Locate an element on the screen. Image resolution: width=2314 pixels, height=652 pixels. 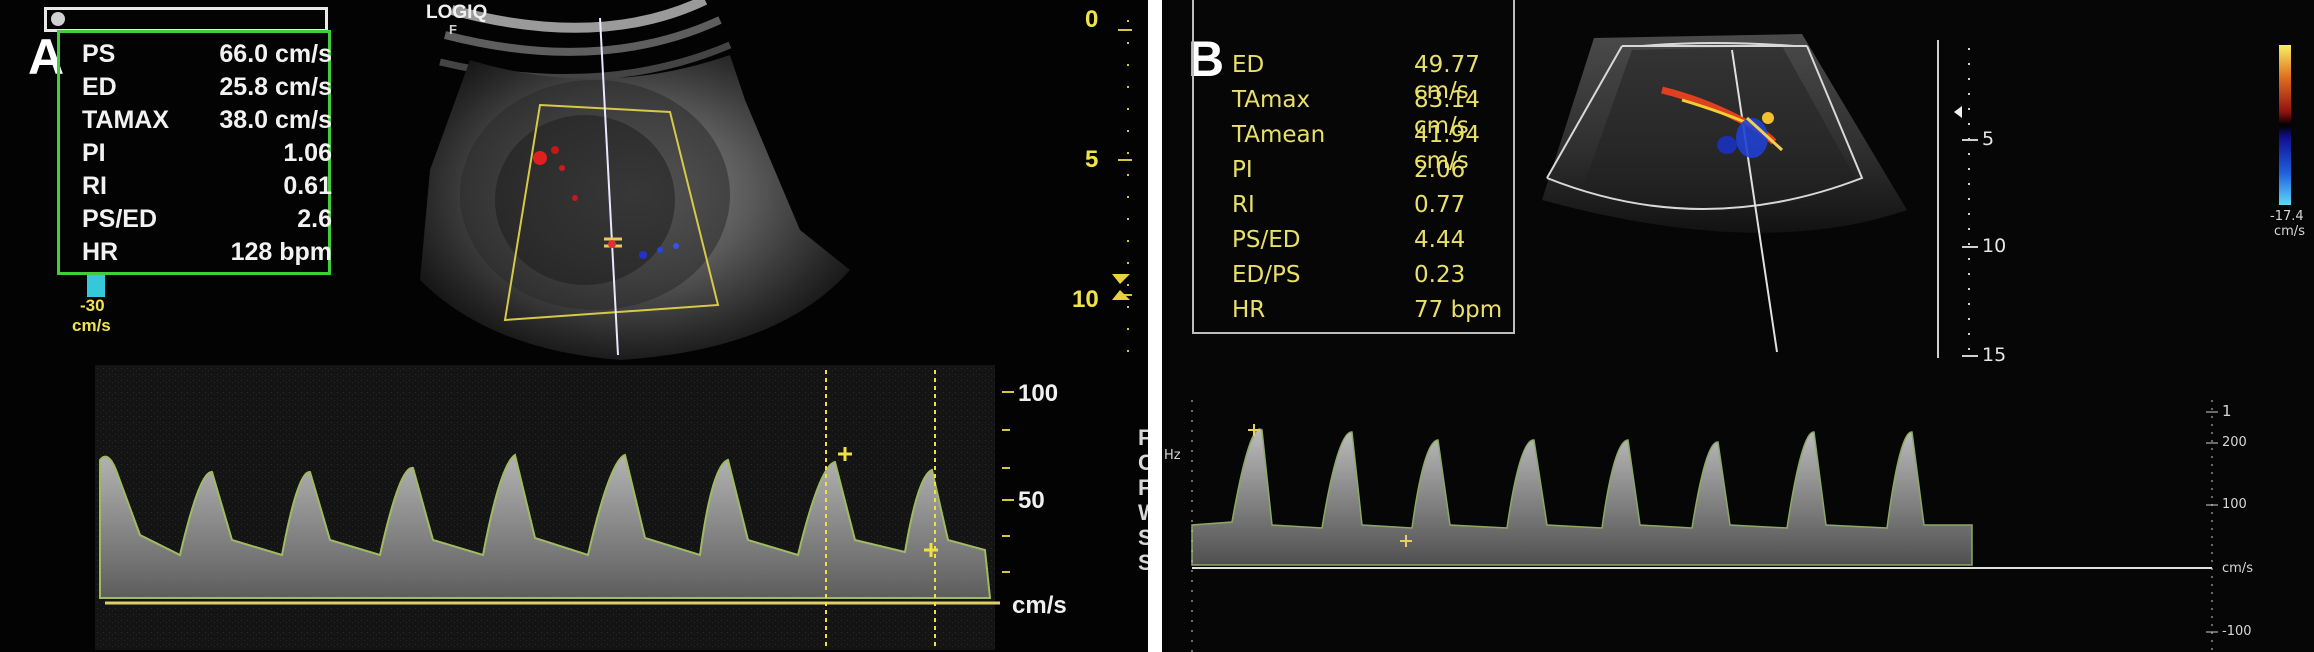
color-flow-red is located at coordinates (540, 158).